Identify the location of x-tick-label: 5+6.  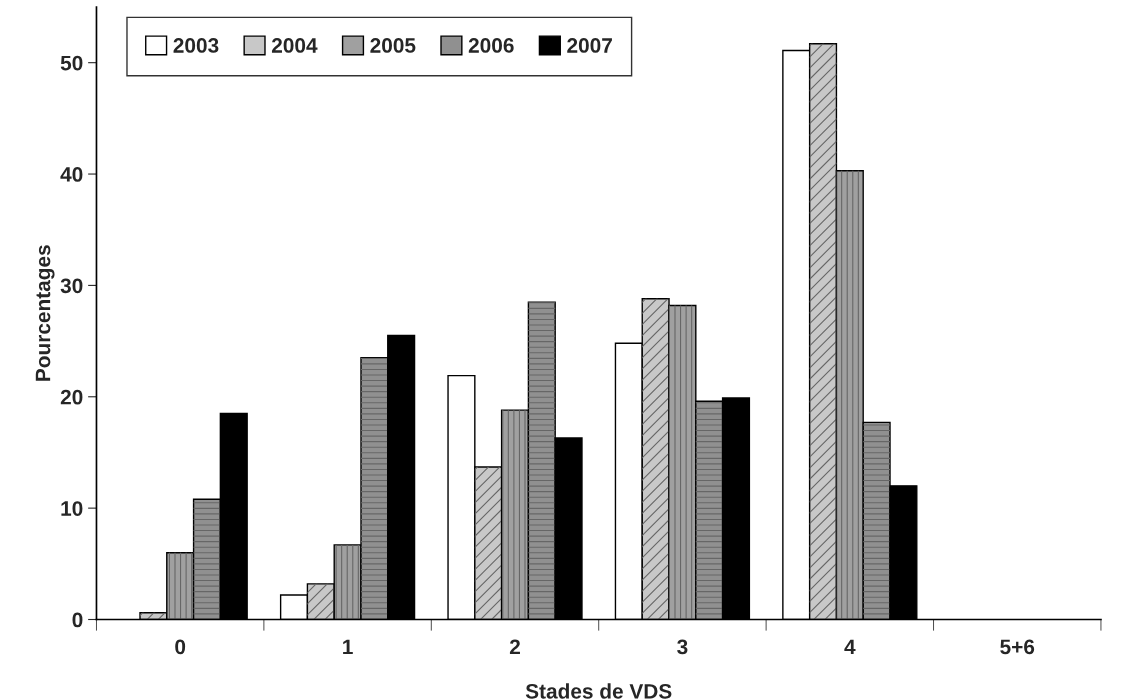
(1017, 647).